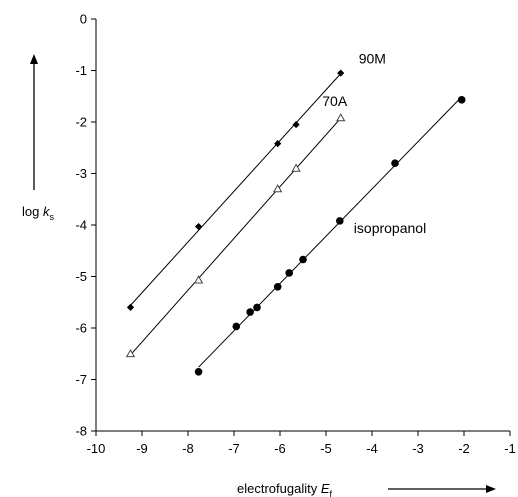 This screenshot has height=497, width=518. I want to click on x-tick-label: -1, so click(510, 448).